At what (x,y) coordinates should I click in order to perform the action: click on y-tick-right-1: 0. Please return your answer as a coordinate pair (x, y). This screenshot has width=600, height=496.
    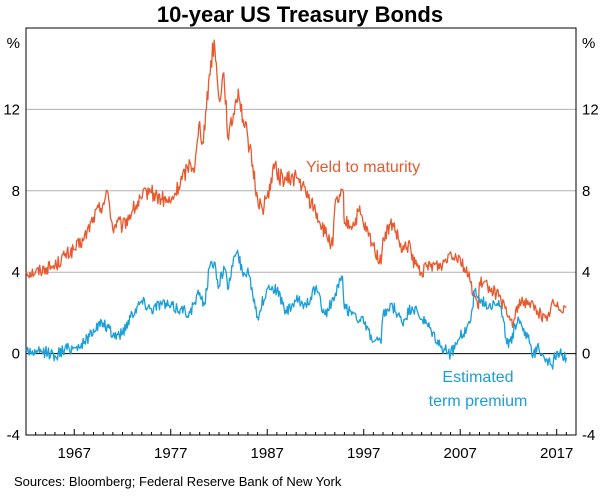
    Looking at the image, I should click on (586, 354).